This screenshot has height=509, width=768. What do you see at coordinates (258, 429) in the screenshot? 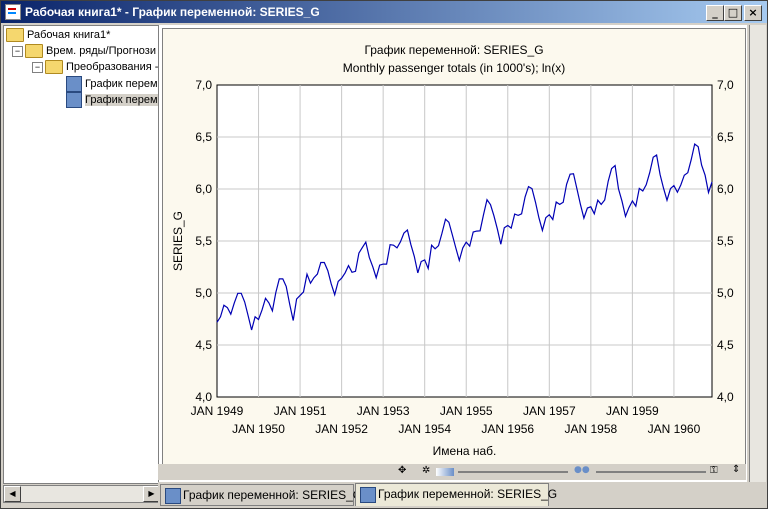
I see `x-tick-label: JAN 1950` at bounding box center [258, 429].